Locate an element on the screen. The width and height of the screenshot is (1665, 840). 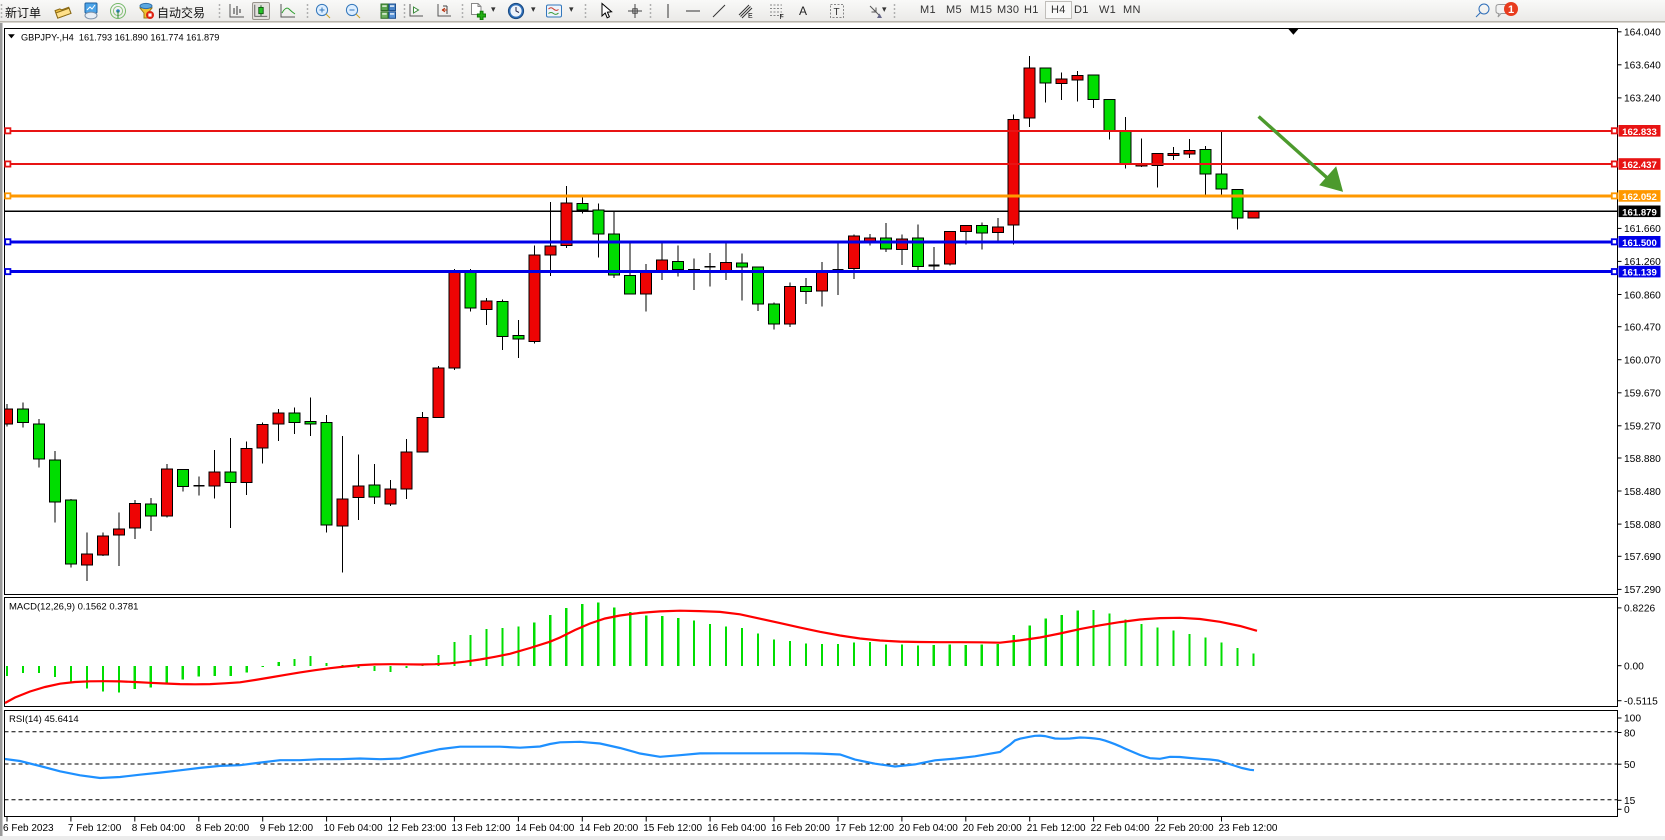
svg-text: 8 Feb 20:00 is located at coordinates (223, 828).